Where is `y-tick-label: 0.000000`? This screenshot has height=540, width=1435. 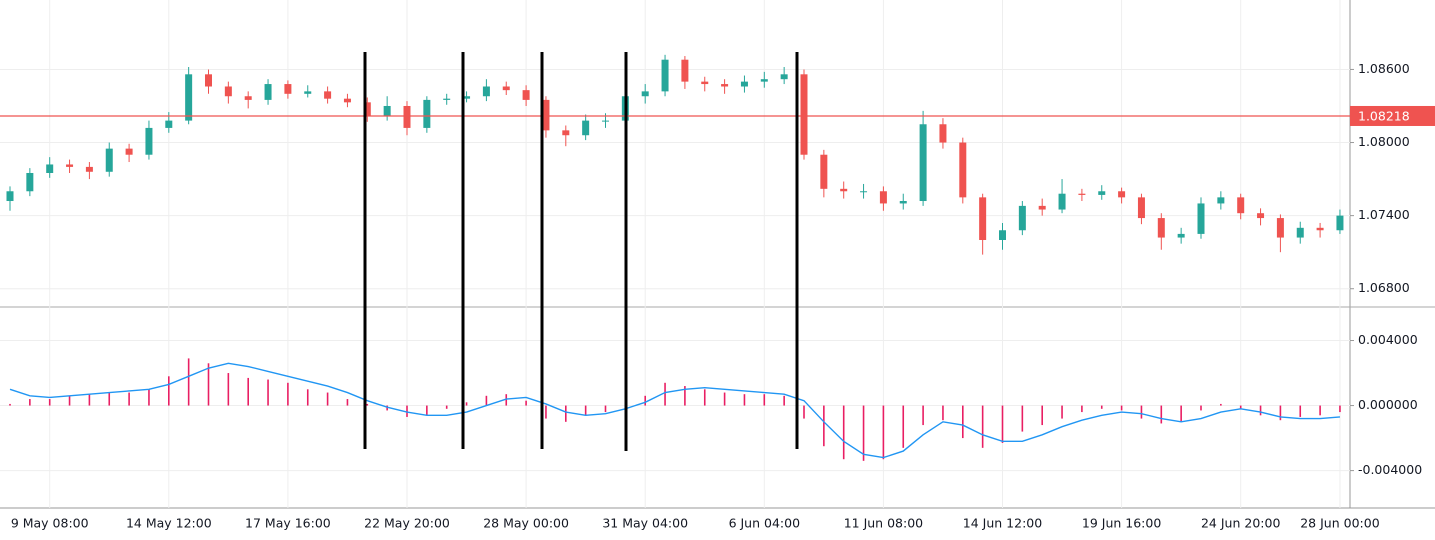 y-tick-label: 0.000000 is located at coordinates (1388, 404).